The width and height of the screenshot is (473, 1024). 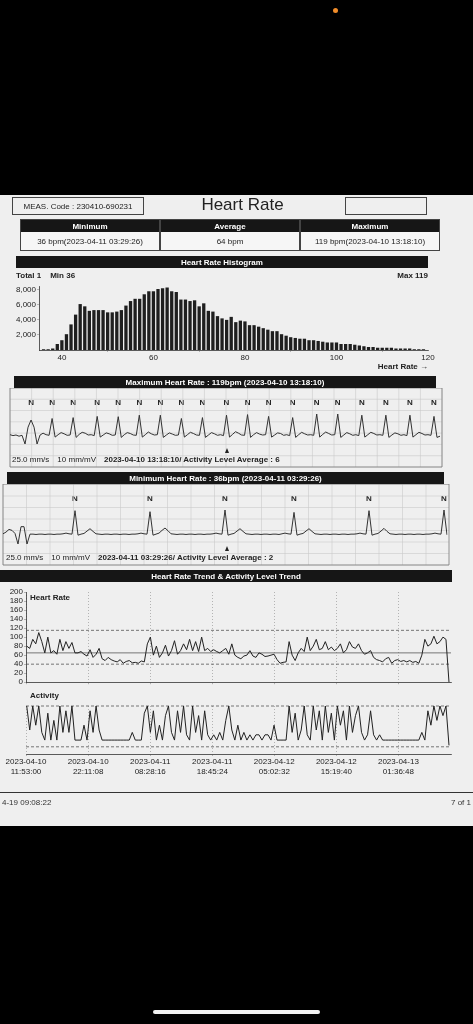 I want to click on y-tick-label: 2,000, so click(x=26, y=335).